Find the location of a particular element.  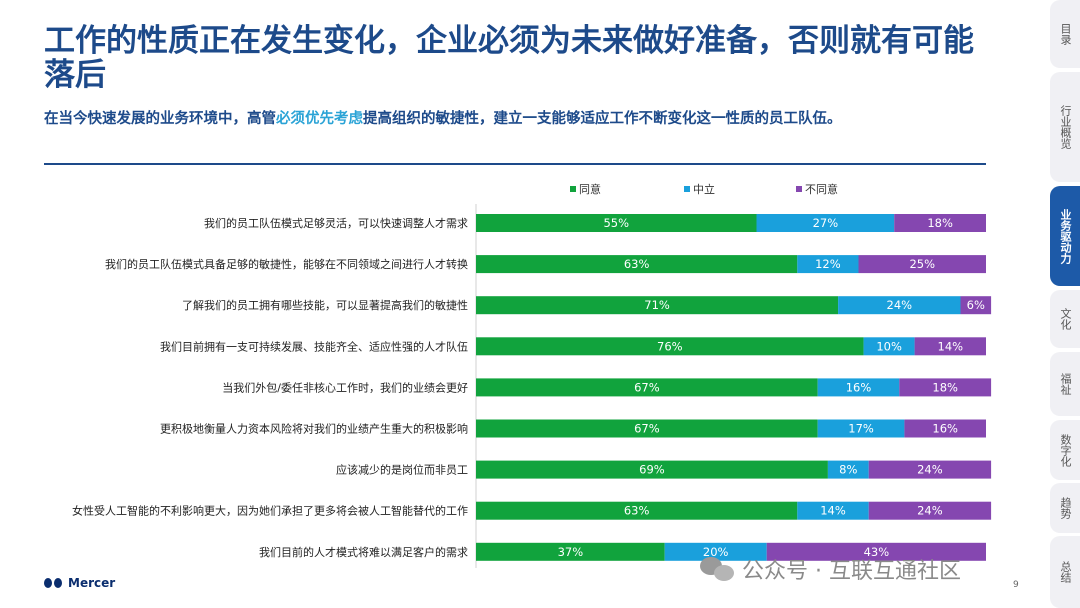

data-label-2-0: 18% is located at coordinates (940, 223).